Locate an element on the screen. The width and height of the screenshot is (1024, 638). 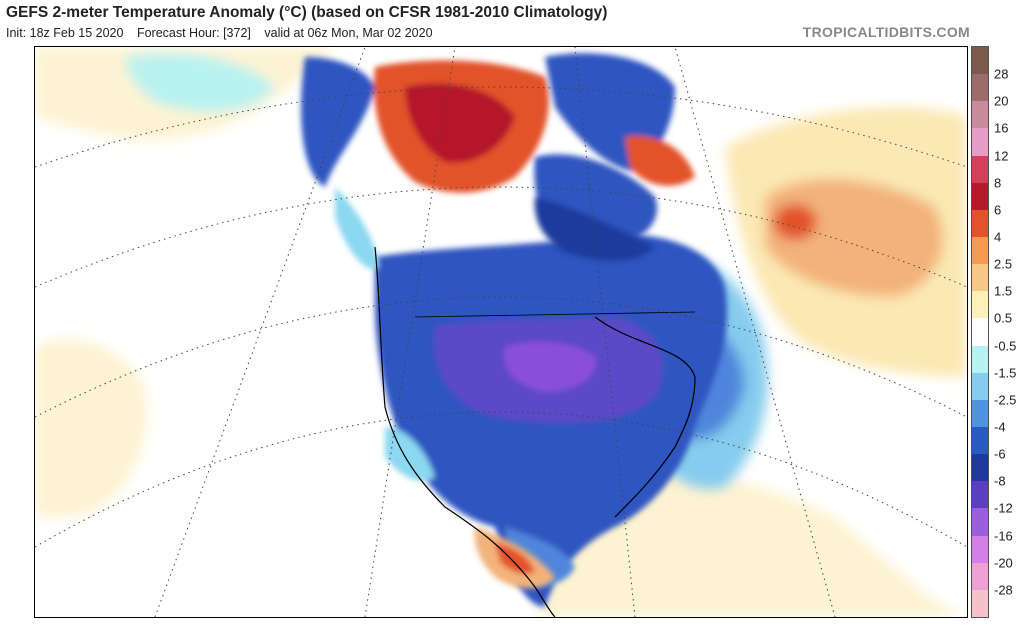
colorbar-label: 1.5 is located at coordinates (1003, 291).